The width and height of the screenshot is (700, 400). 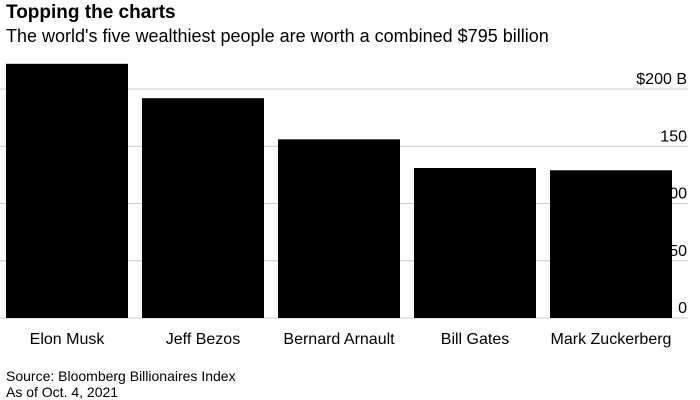 I want to click on bar-bernard-arnault, so click(x=339, y=228).